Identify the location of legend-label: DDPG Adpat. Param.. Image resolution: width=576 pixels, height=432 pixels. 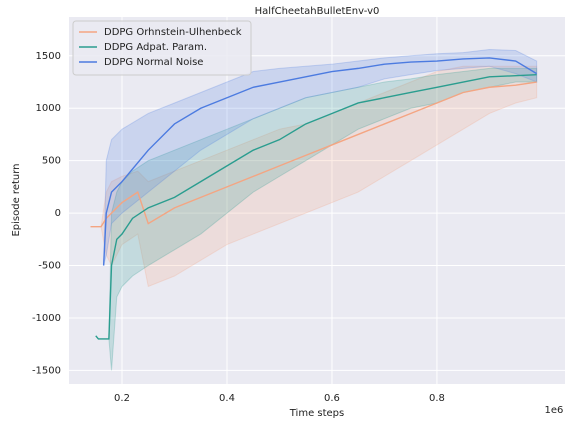
(155, 47).